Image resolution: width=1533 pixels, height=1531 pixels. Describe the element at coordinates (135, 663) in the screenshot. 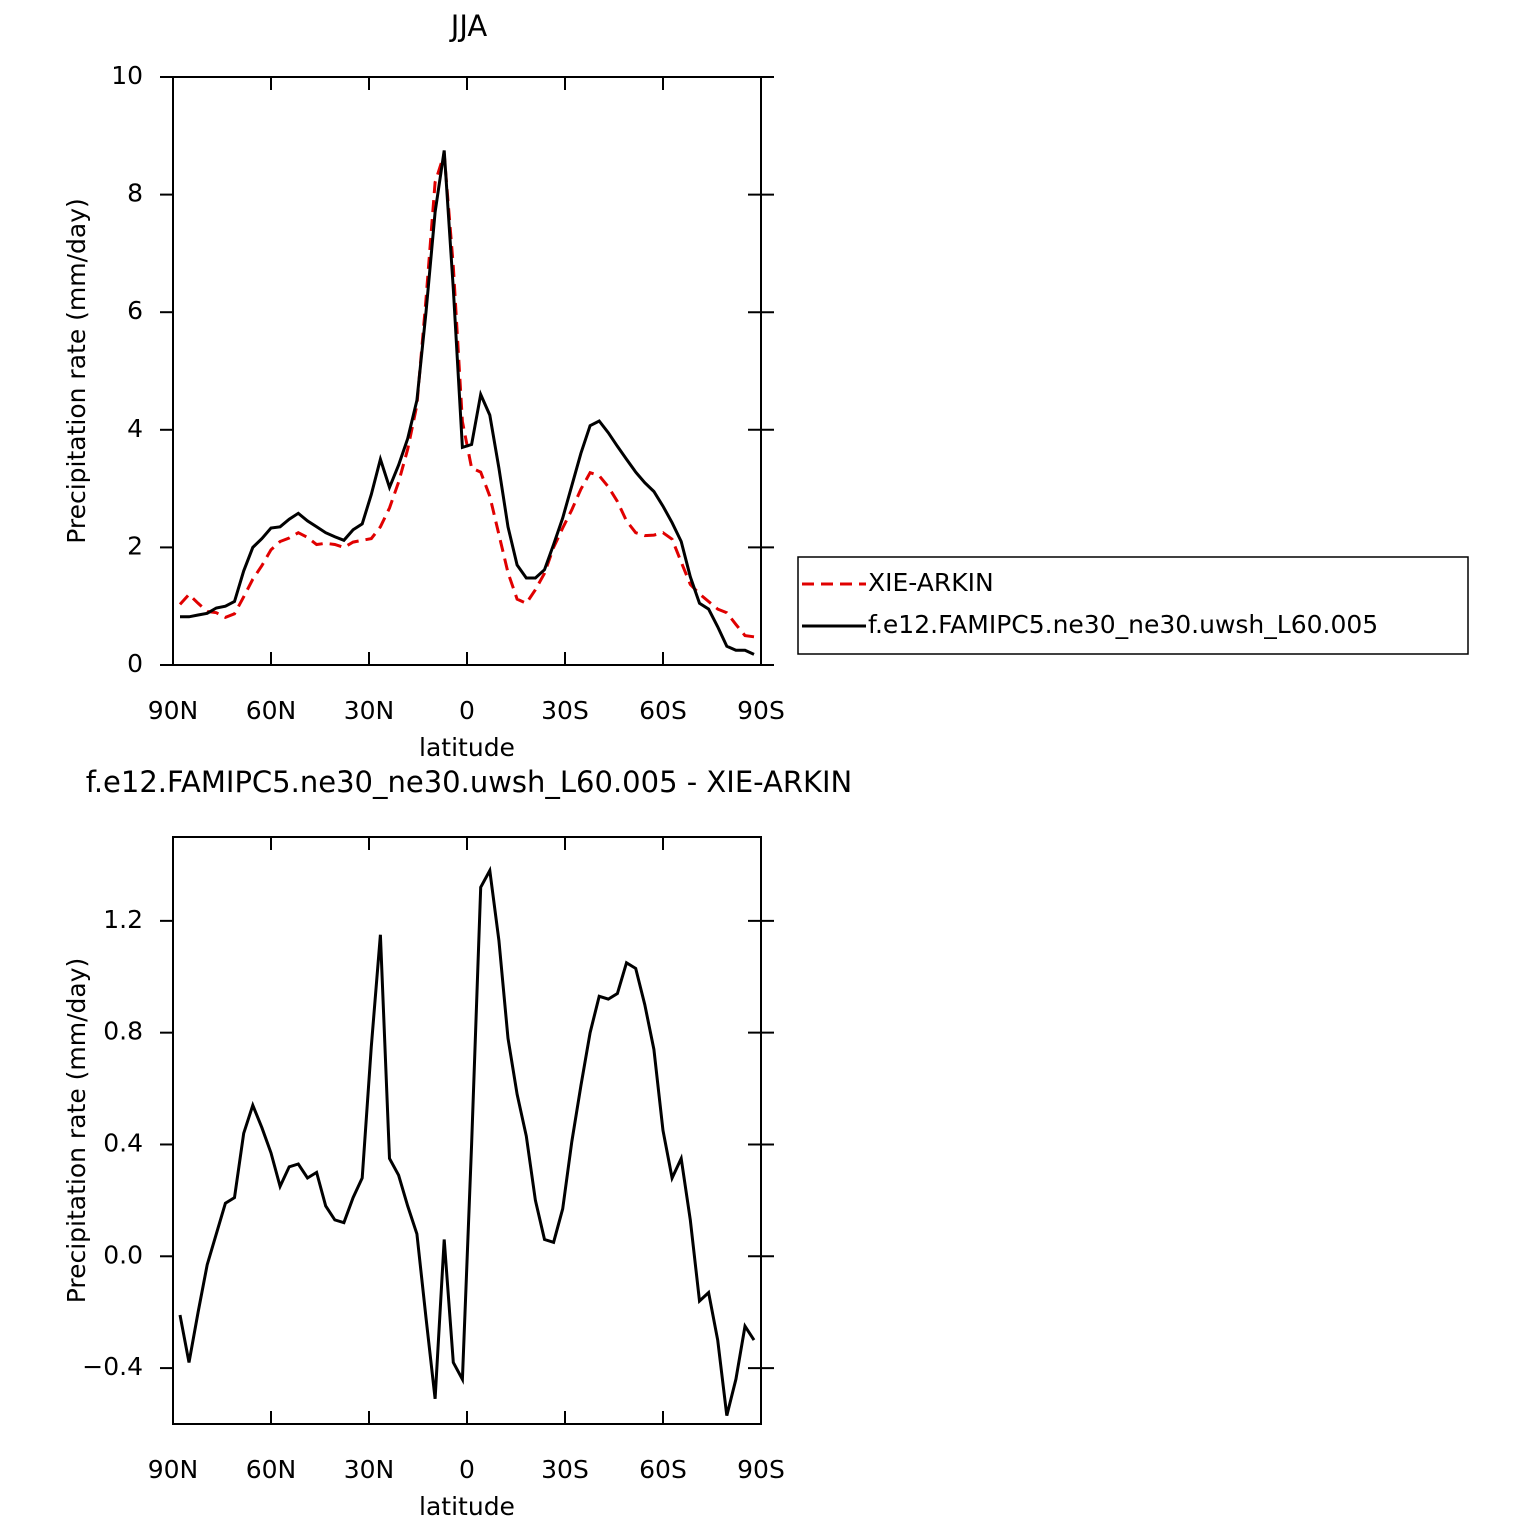

I see `y-tick-label: 0` at that location.